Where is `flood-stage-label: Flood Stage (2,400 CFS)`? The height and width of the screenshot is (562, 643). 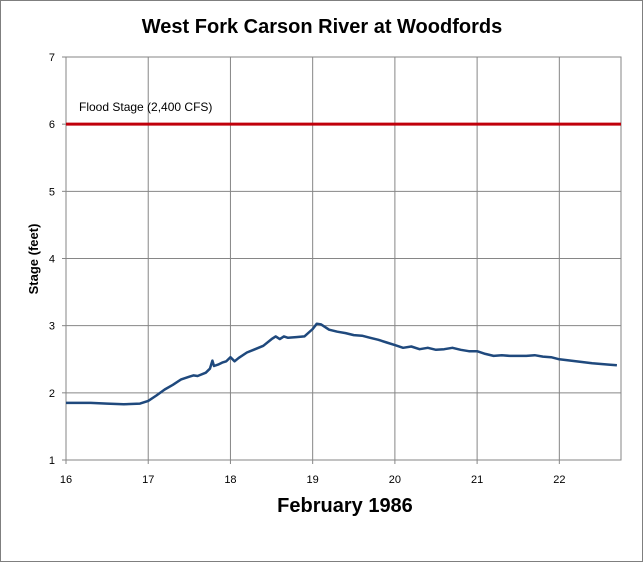 flood-stage-label: Flood Stage (2,400 CFS) is located at coordinates (145, 107).